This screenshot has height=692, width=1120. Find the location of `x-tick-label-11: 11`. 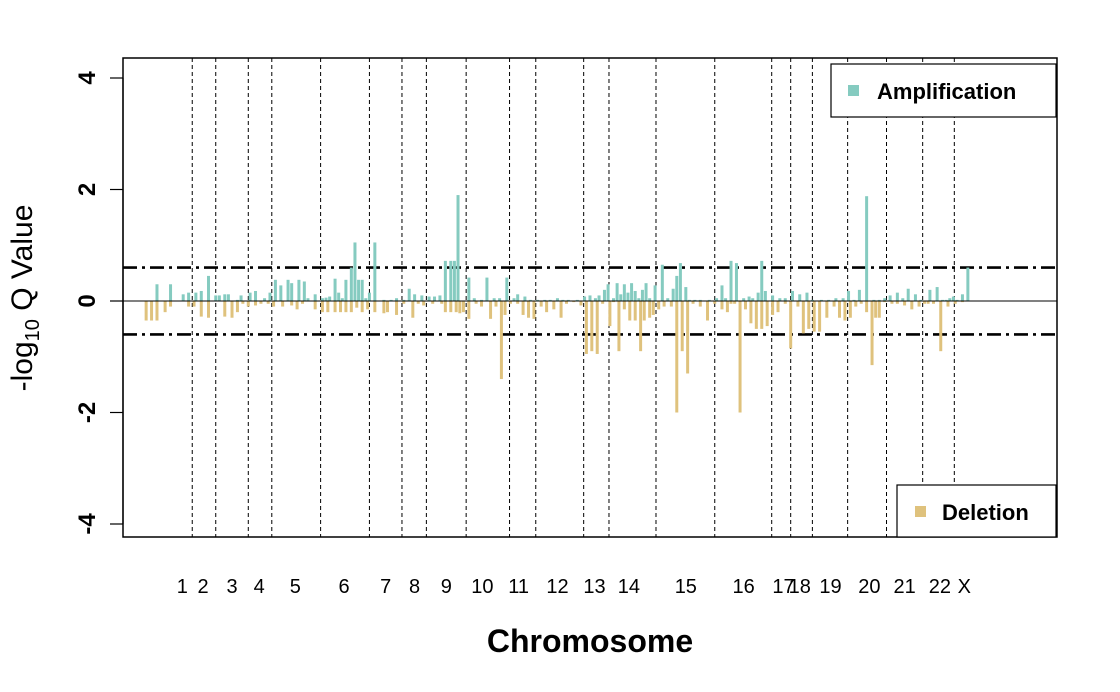

x-tick-label-11: 11 is located at coordinates (518, 587).